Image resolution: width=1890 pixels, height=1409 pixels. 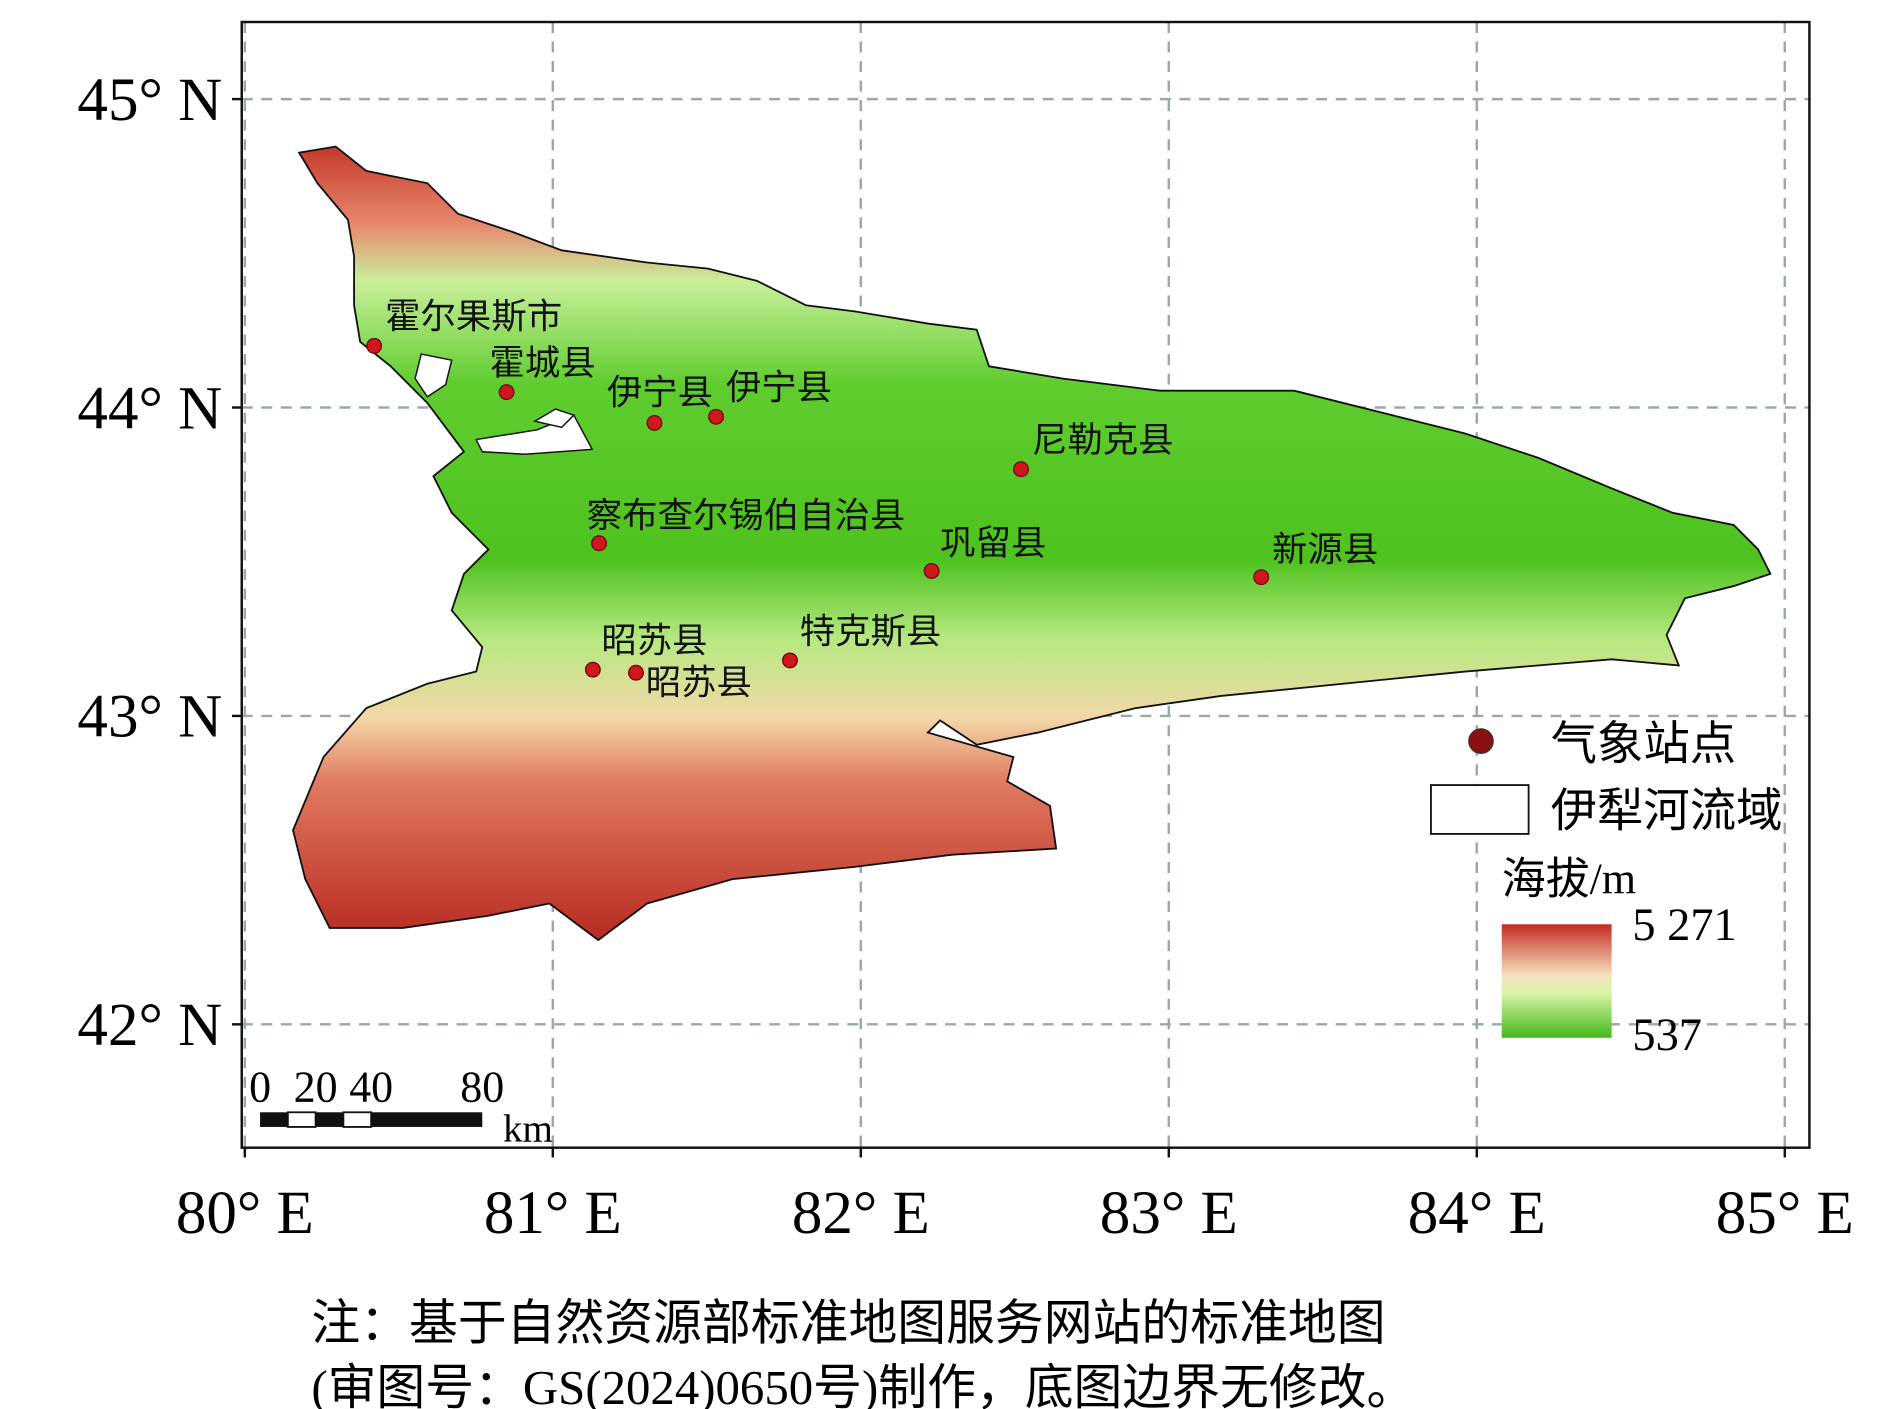 I want to click on note-line: 注：基于自然资源部标准地图服务网站的标准地图, so click(x=848, y=1322).